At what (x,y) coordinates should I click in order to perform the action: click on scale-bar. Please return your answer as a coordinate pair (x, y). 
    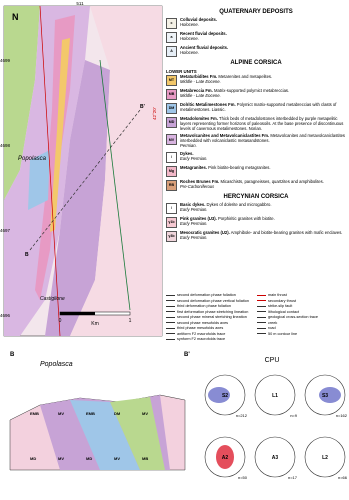
    Looking at the image, I should click on (77, 313).